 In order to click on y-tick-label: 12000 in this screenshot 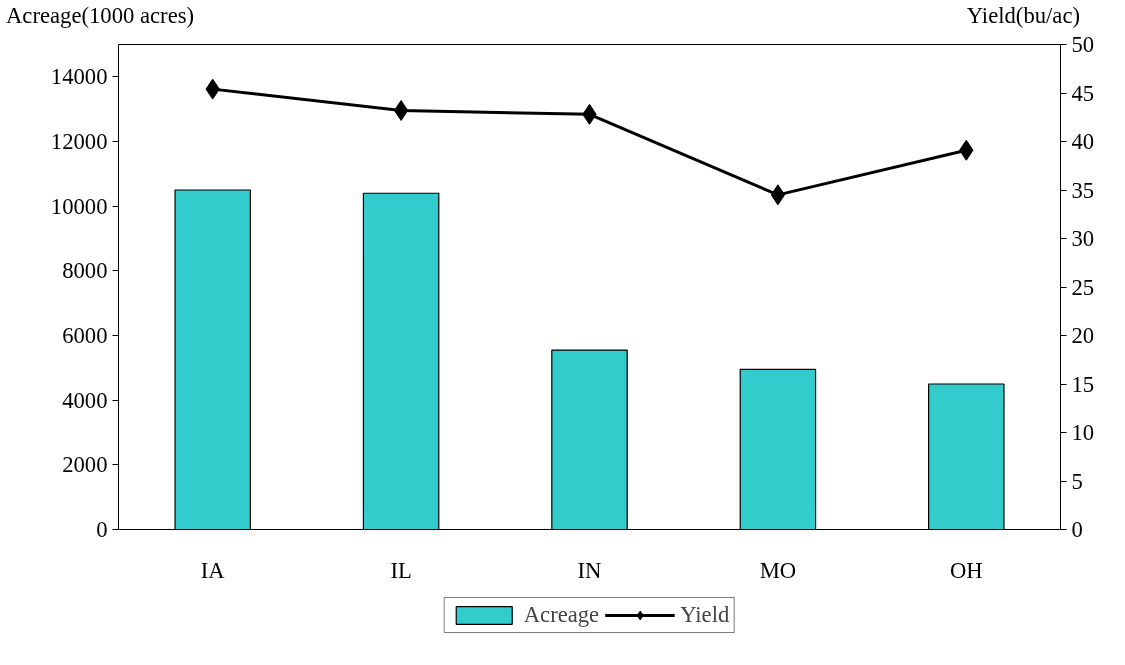, I will do `click(79, 141)`.